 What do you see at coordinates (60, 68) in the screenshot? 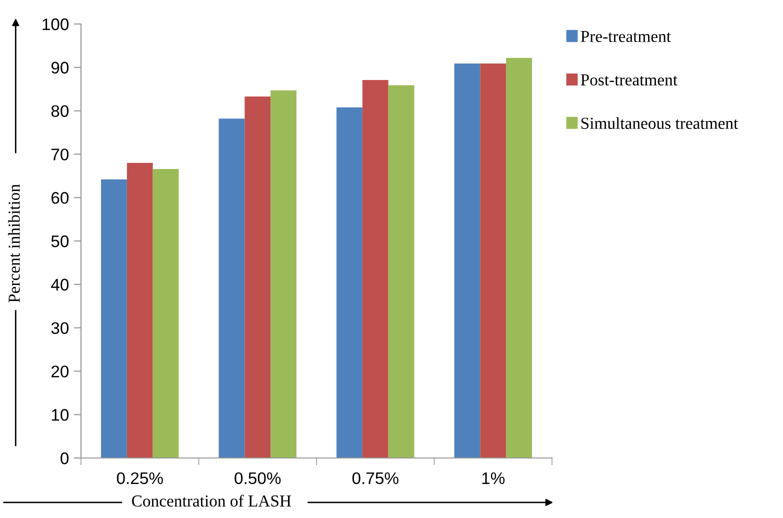
I see `y-tick-label: 90` at bounding box center [60, 68].